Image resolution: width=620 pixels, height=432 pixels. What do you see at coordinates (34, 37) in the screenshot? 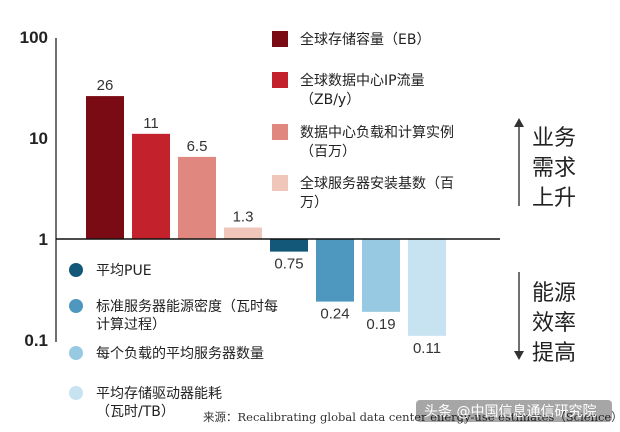
I see `y-tick-label: 100` at bounding box center [34, 37].